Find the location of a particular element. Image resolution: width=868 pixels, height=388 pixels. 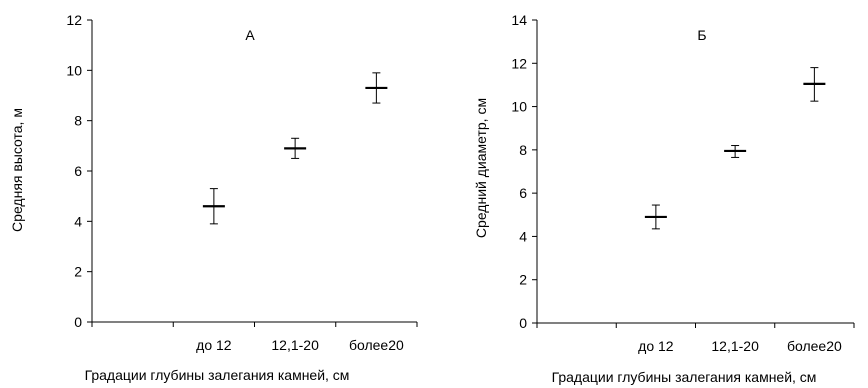

chart-a-x-tick-label: до 12 is located at coordinates (214, 345).